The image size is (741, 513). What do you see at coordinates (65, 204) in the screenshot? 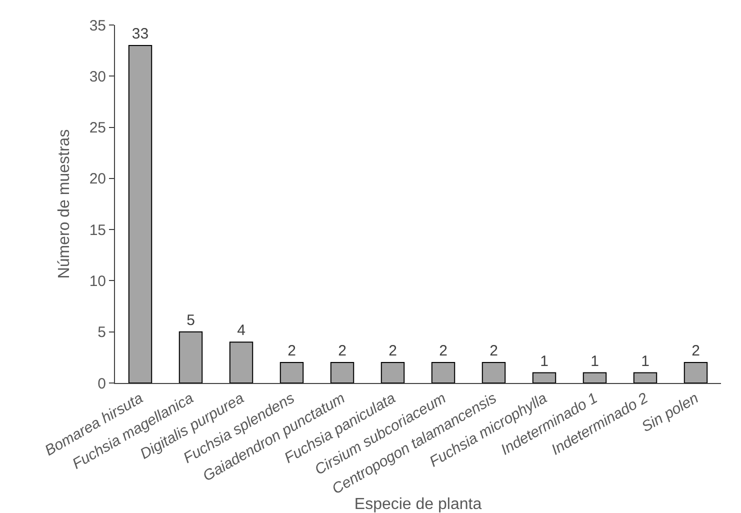
I see `y-axis-title: Número de muestras` at bounding box center [65, 204].